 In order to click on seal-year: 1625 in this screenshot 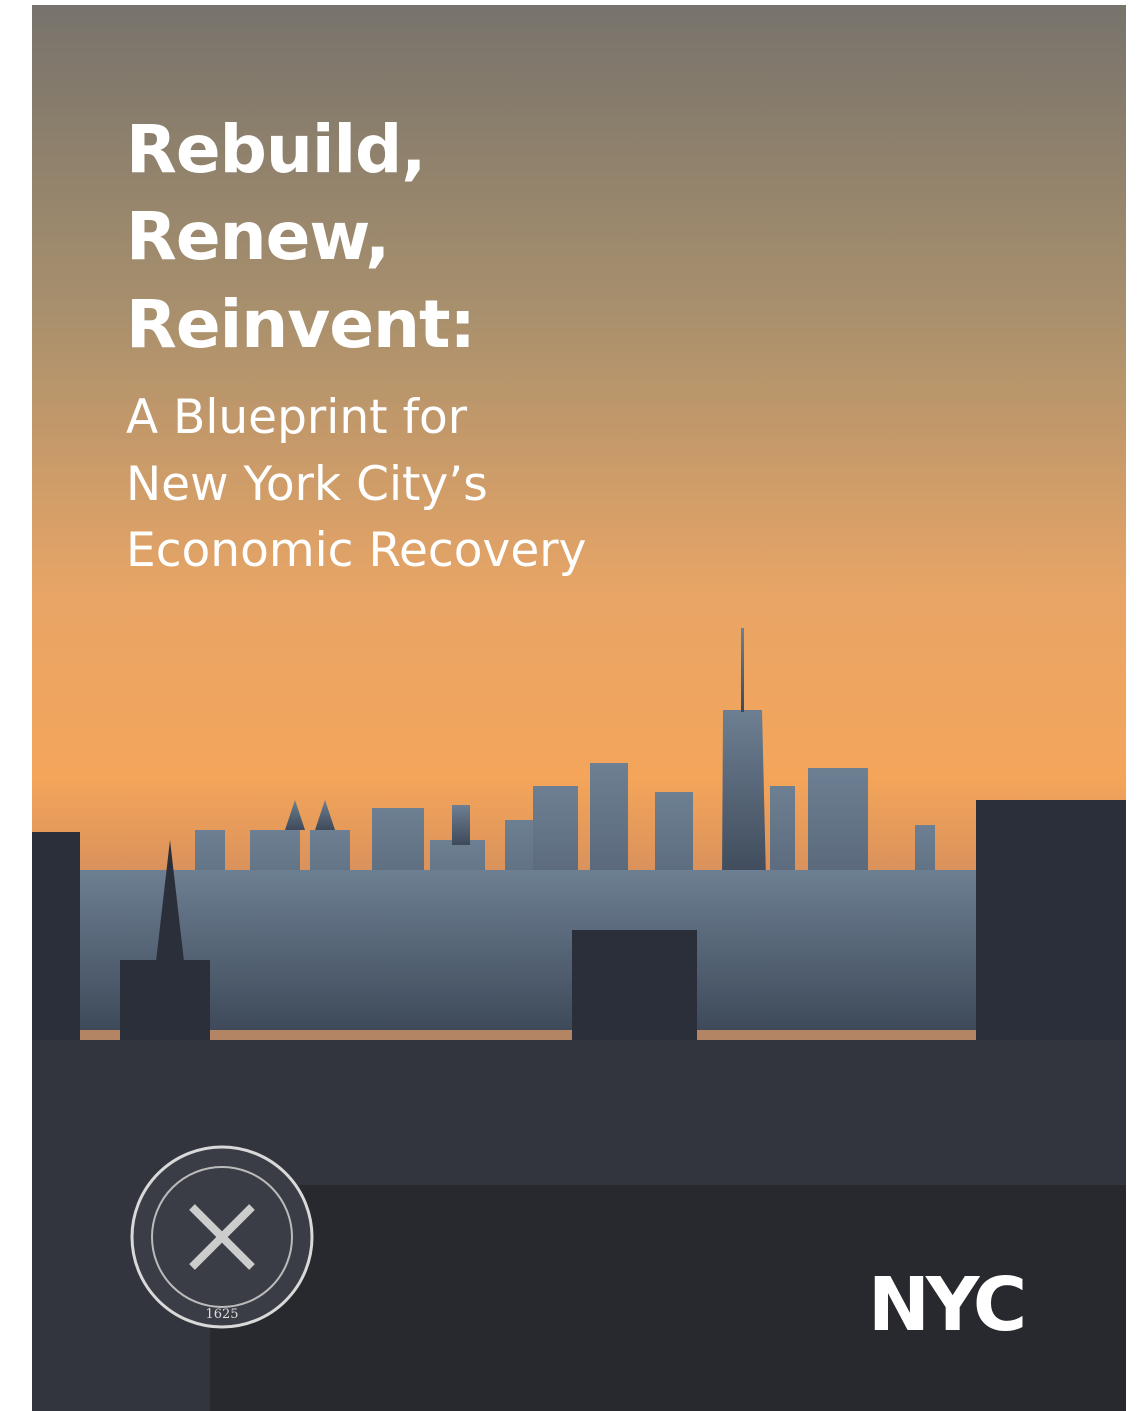, I will do `click(221, 1314)`.